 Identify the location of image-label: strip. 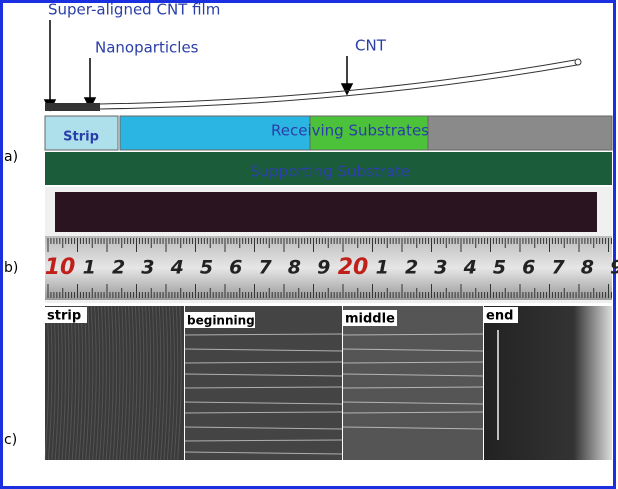
(64, 316).